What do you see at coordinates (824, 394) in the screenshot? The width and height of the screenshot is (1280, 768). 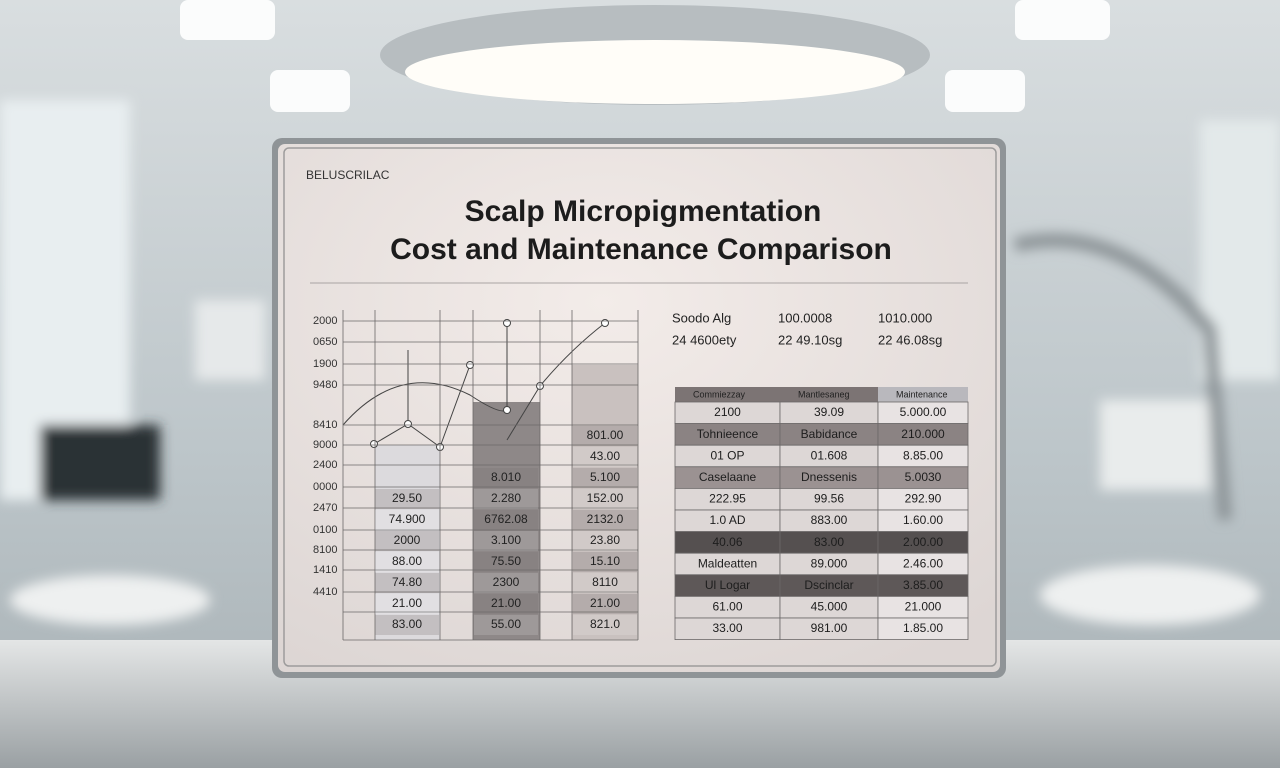 I see `header-text: Mantlesaneg` at bounding box center [824, 394].